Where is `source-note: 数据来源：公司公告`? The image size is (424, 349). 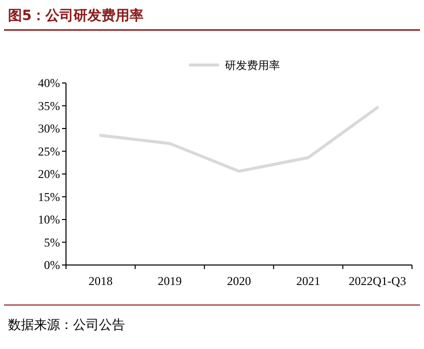
source-note: 数据来源：公司公告 is located at coordinates (66, 325).